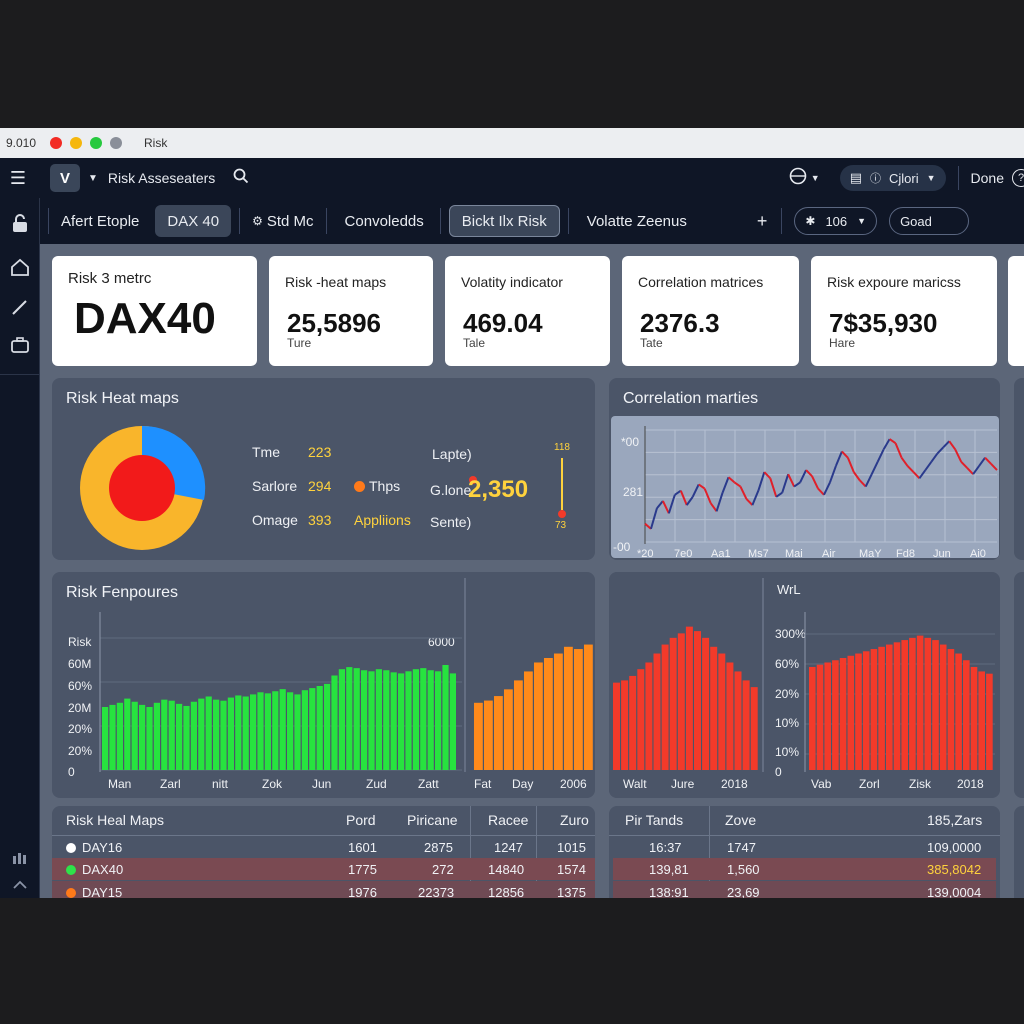 This screenshot has width=1024, height=1024. What do you see at coordinates (384, 221) in the screenshot?
I see `tab-convoledds: Convoledds` at bounding box center [384, 221].